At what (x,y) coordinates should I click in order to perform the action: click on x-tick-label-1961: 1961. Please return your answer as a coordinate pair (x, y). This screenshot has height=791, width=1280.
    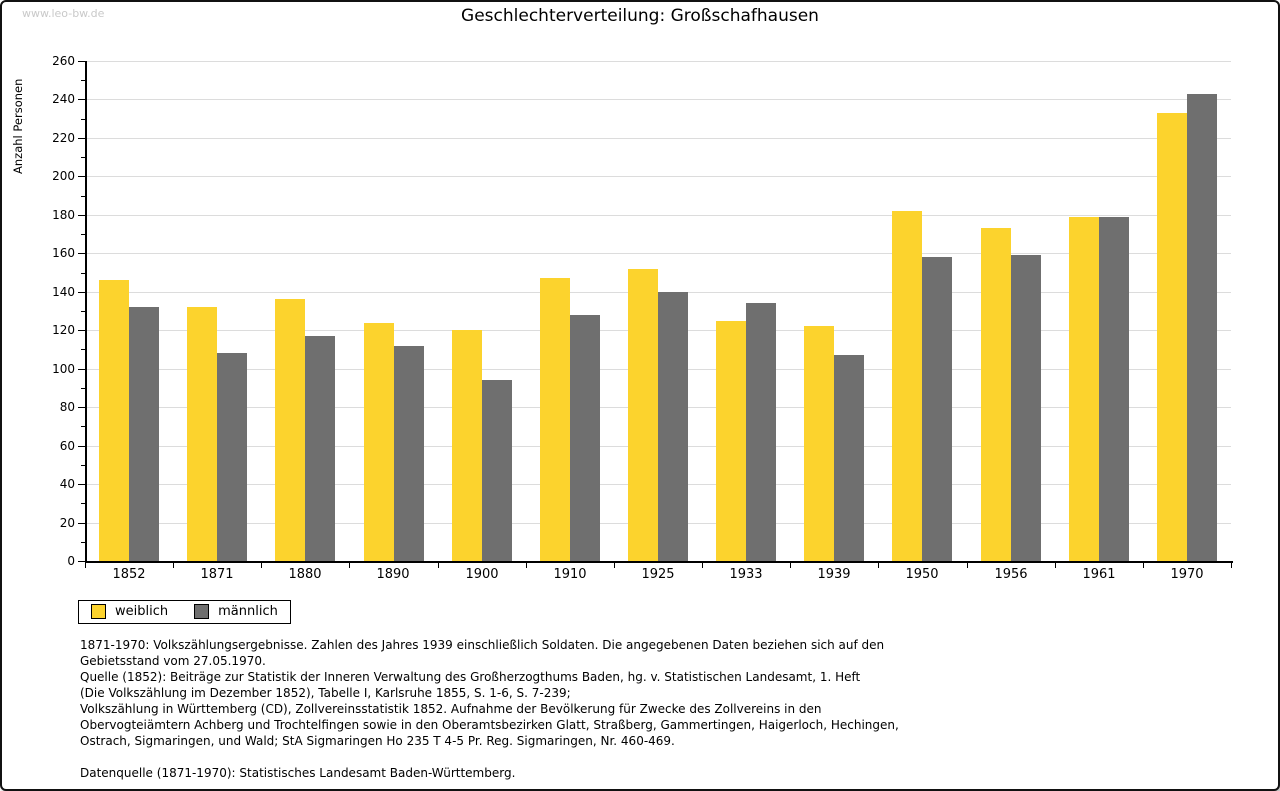
    Looking at the image, I should click on (1099, 574).